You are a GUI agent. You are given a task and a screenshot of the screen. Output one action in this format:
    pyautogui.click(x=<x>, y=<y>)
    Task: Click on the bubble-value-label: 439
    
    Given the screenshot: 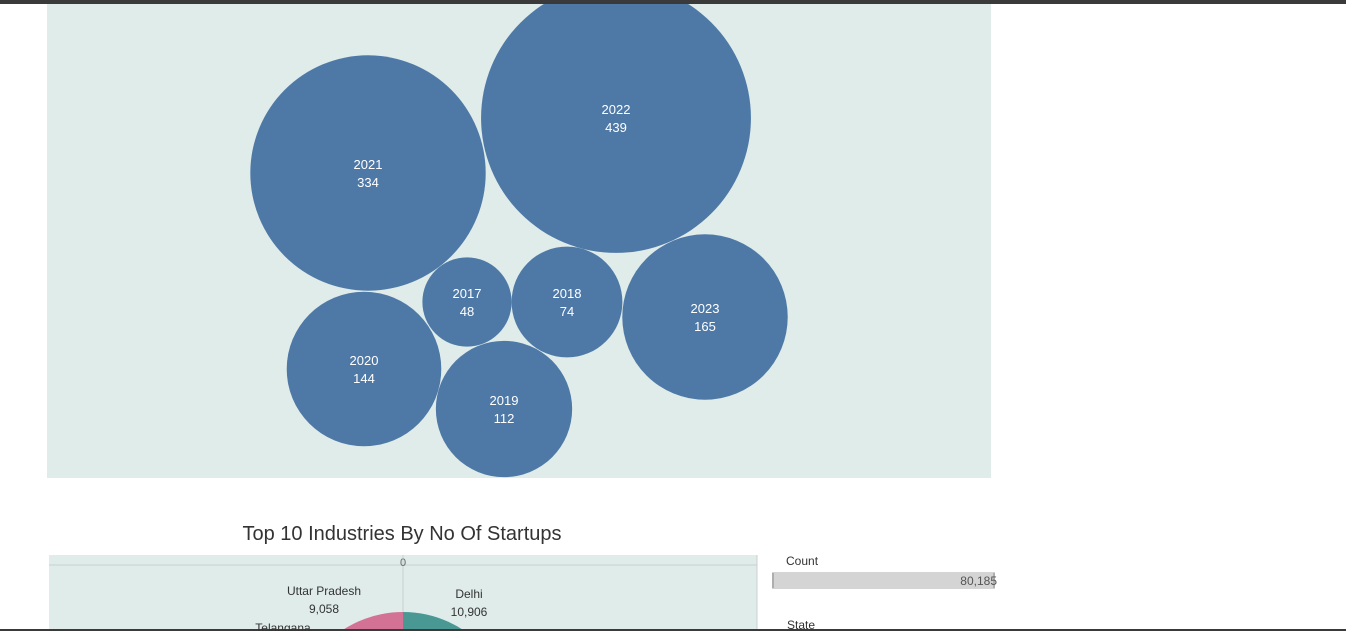 What is the action you would take?
    pyautogui.click(x=616, y=127)
    